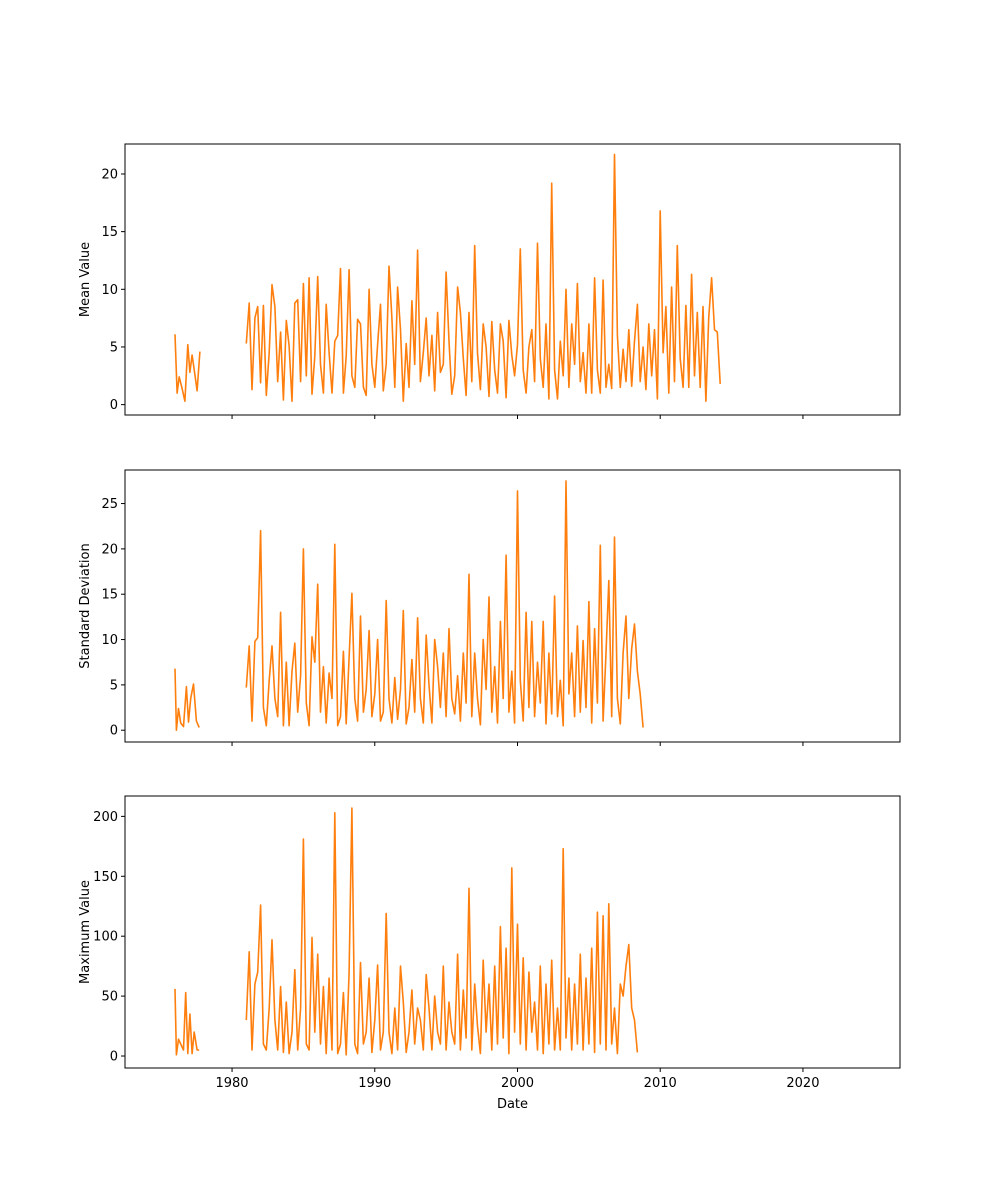  Describe the element at coordinates (442, 931) in the screenshot. I see `series-line-panel3-segment2` at that location.